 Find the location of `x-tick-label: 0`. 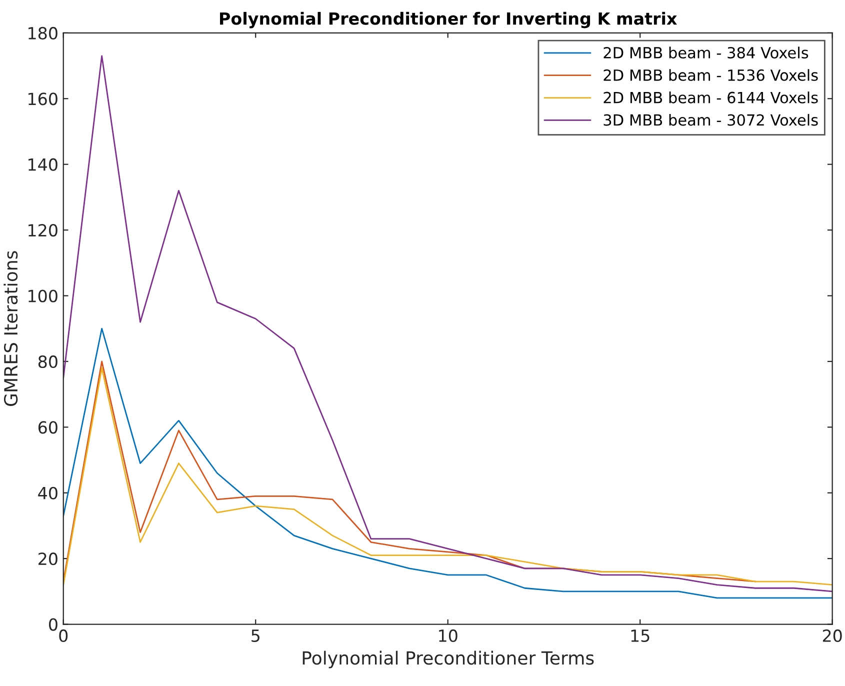

x-tick-label: 0 is located at coordinates (63, 635).